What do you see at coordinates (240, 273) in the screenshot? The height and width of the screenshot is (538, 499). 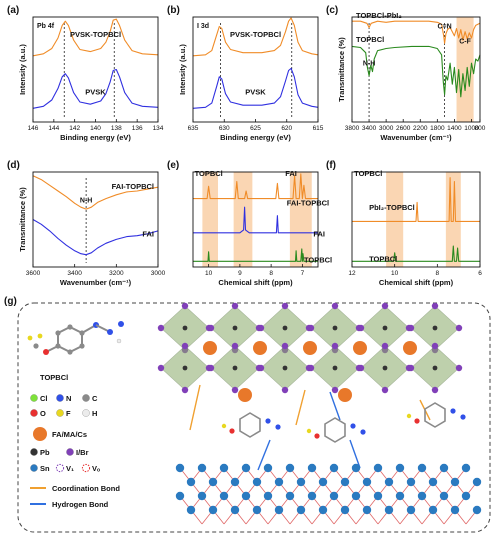 I see `x-tick-label: 9` at bounding box center [240, 273].